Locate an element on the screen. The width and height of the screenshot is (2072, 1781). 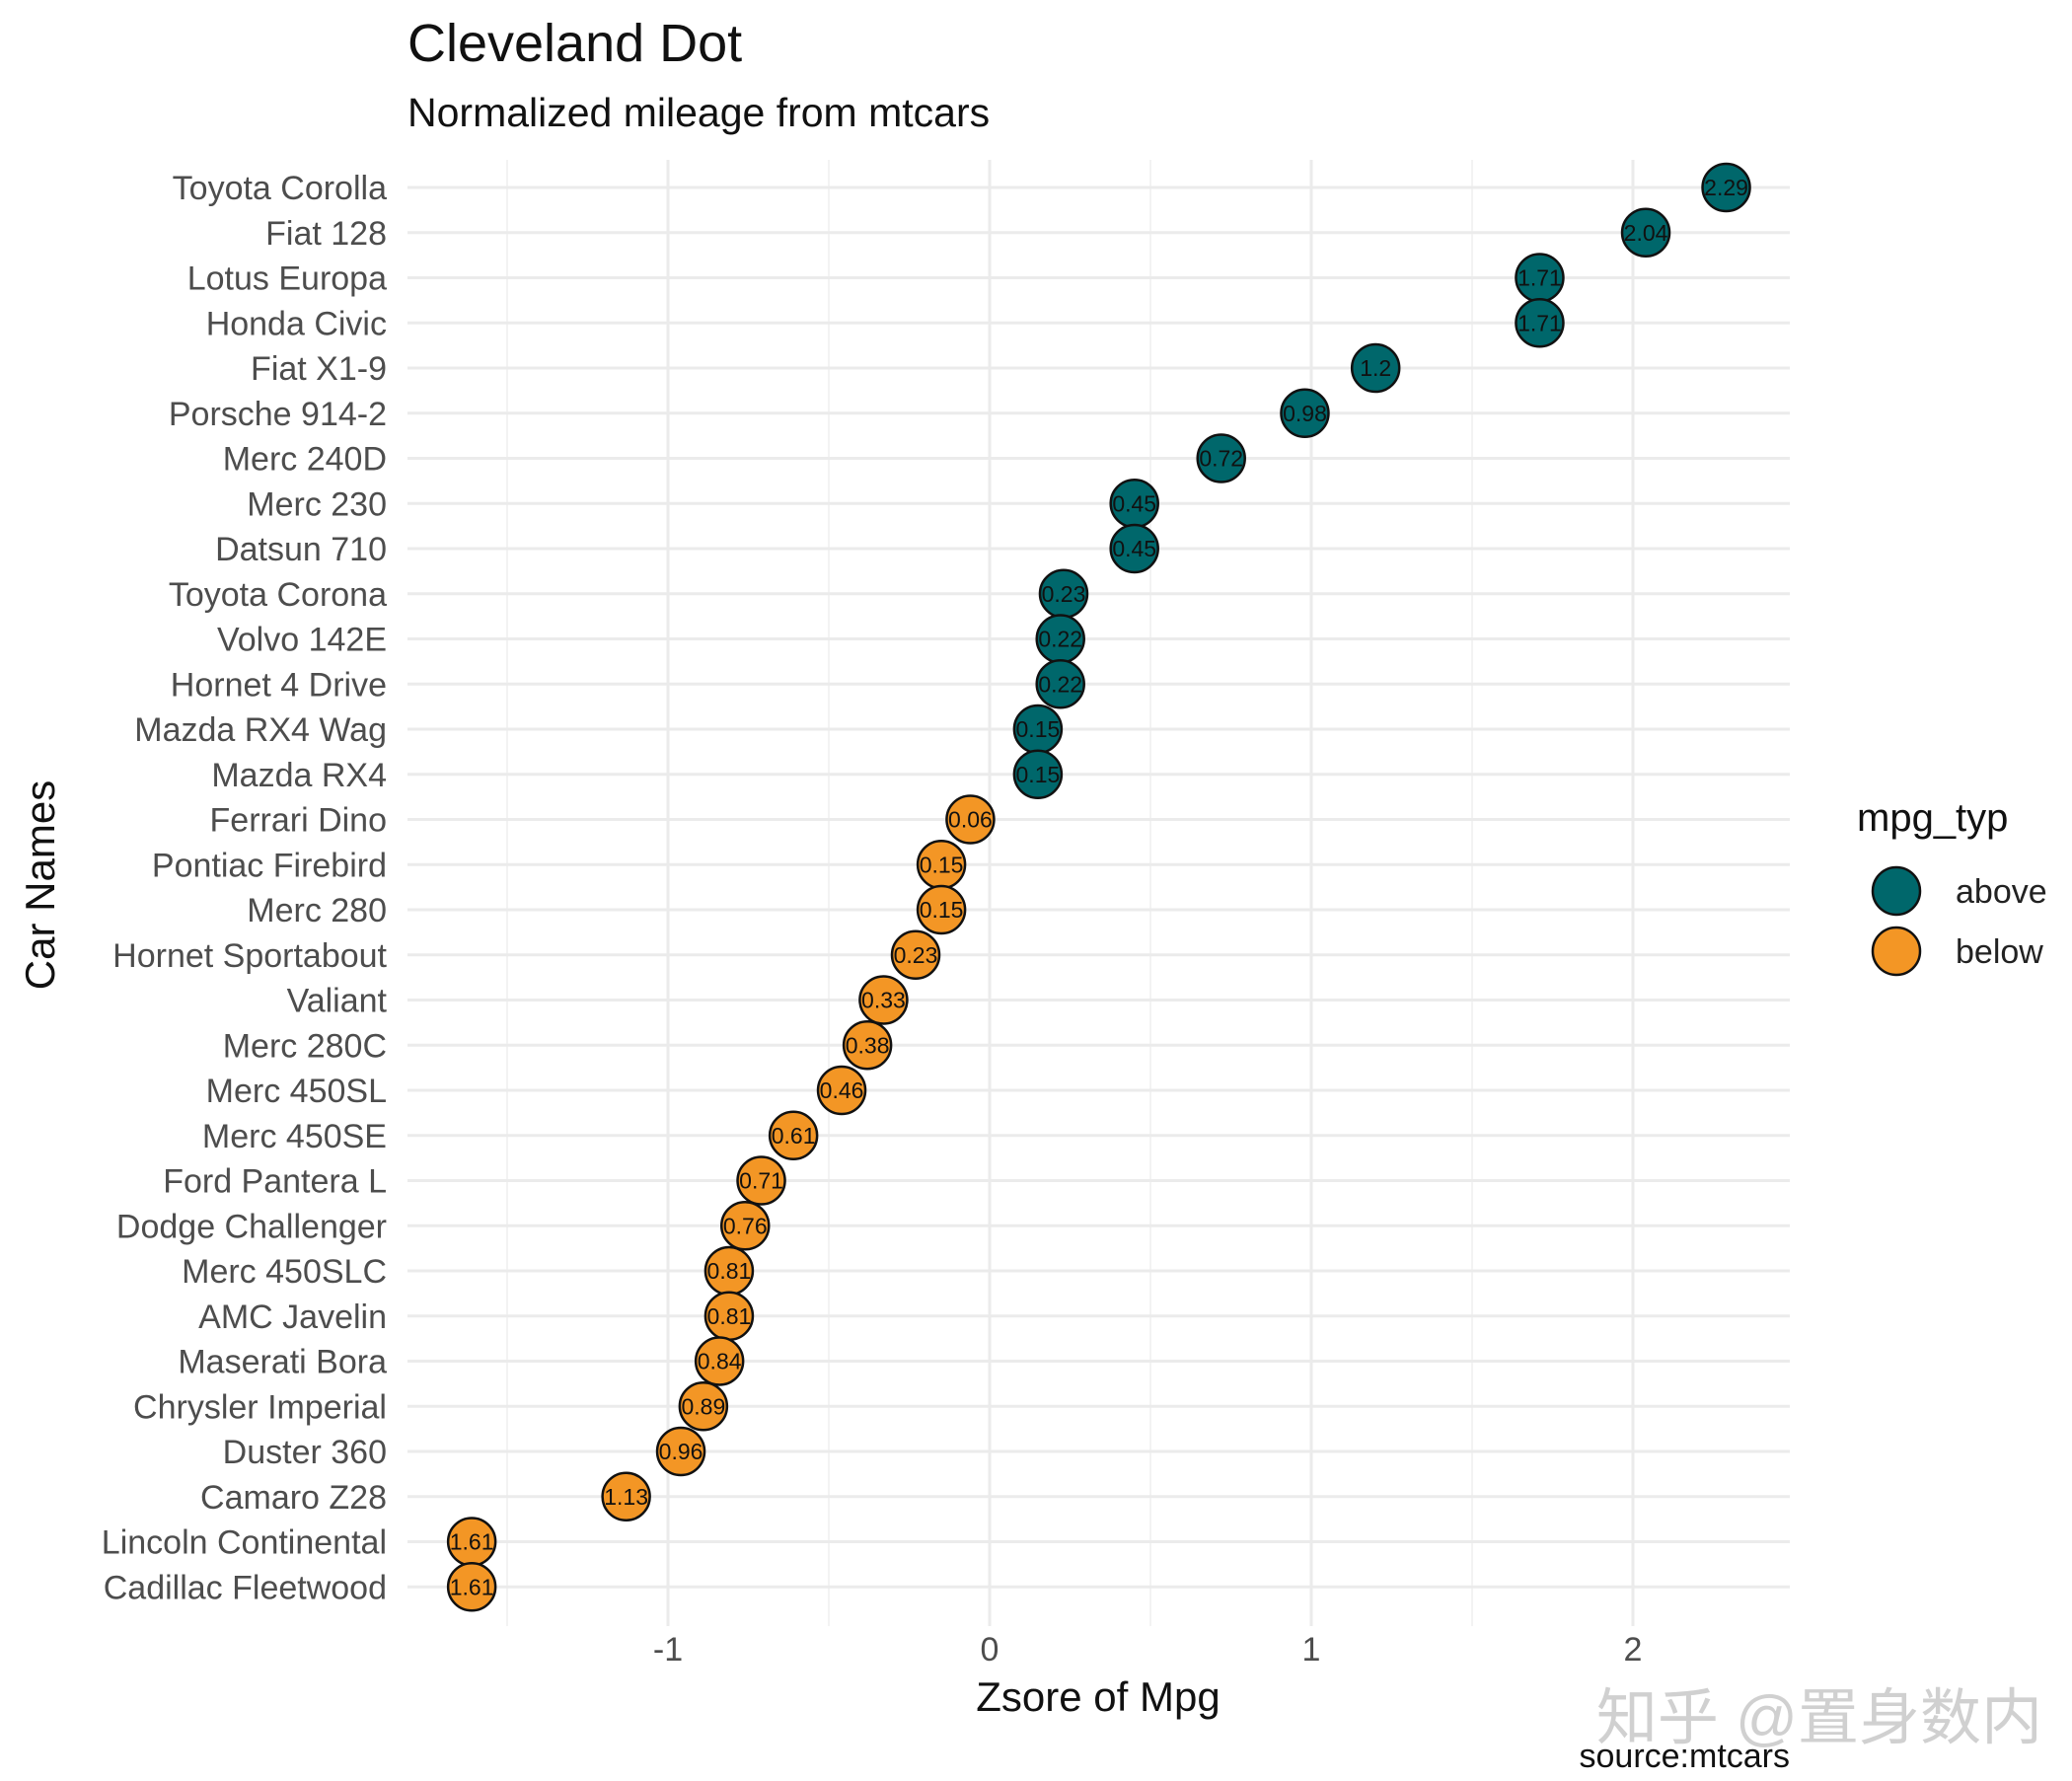
y-tick-label: Hornet Sportabout is located at coordinates (250, 956).